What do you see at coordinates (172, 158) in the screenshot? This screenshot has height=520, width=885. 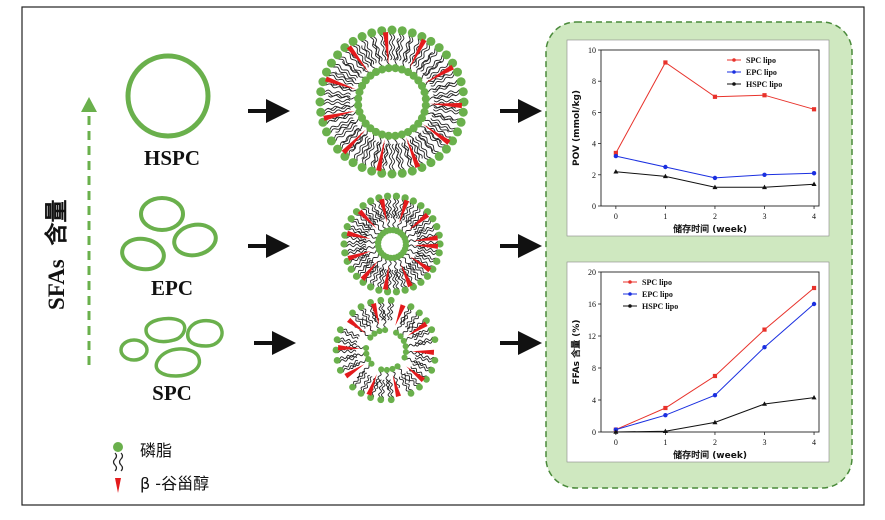 I see `hspc-label: HSPC` at bounding box center [172, 158].